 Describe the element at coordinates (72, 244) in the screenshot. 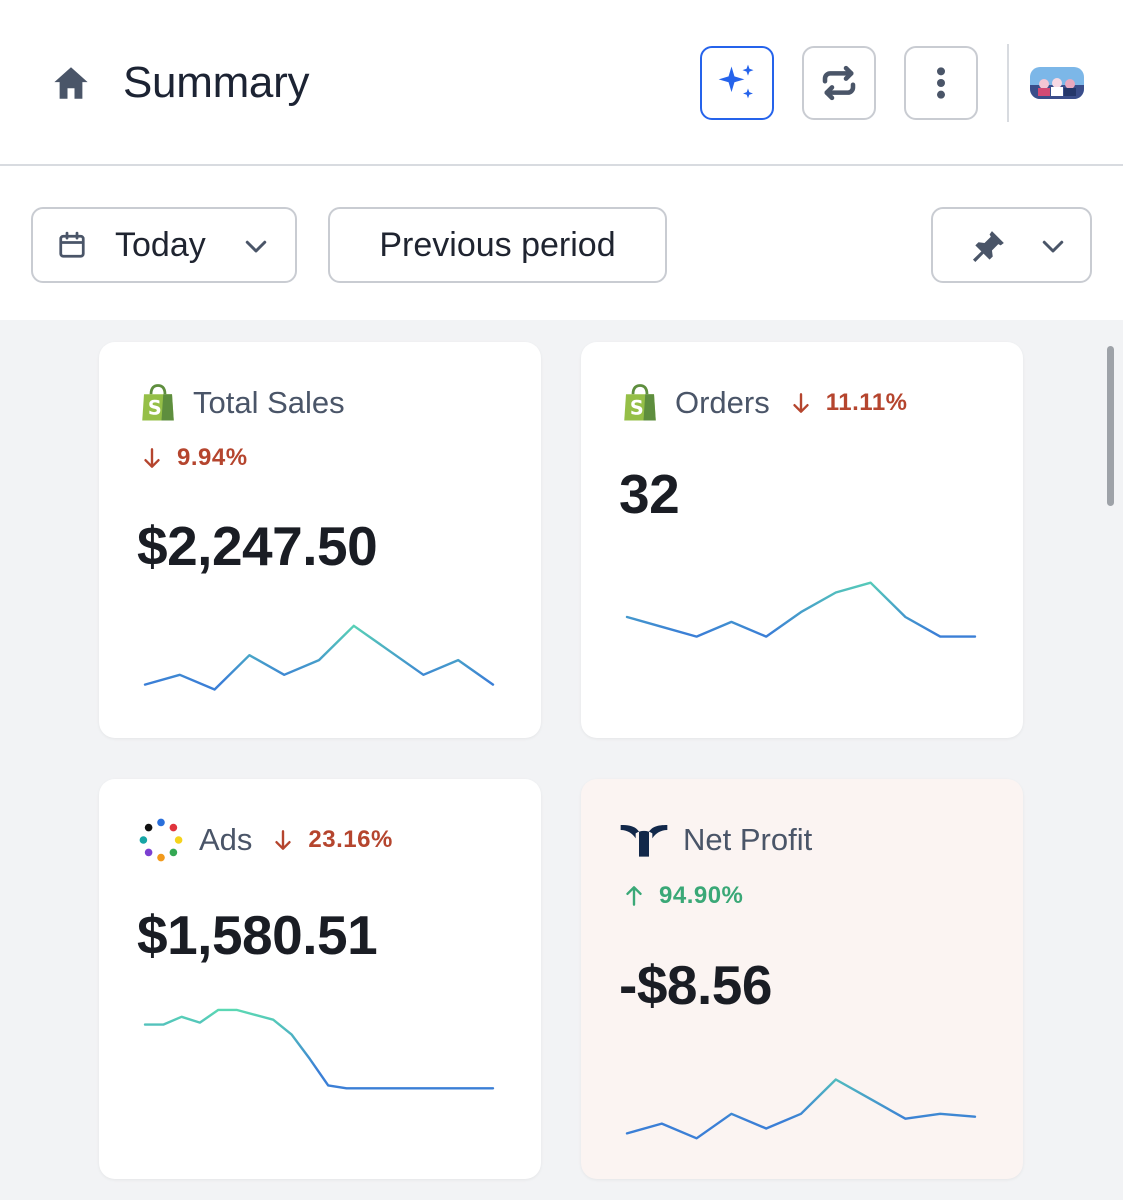

I see `calendar-icon` at that location.